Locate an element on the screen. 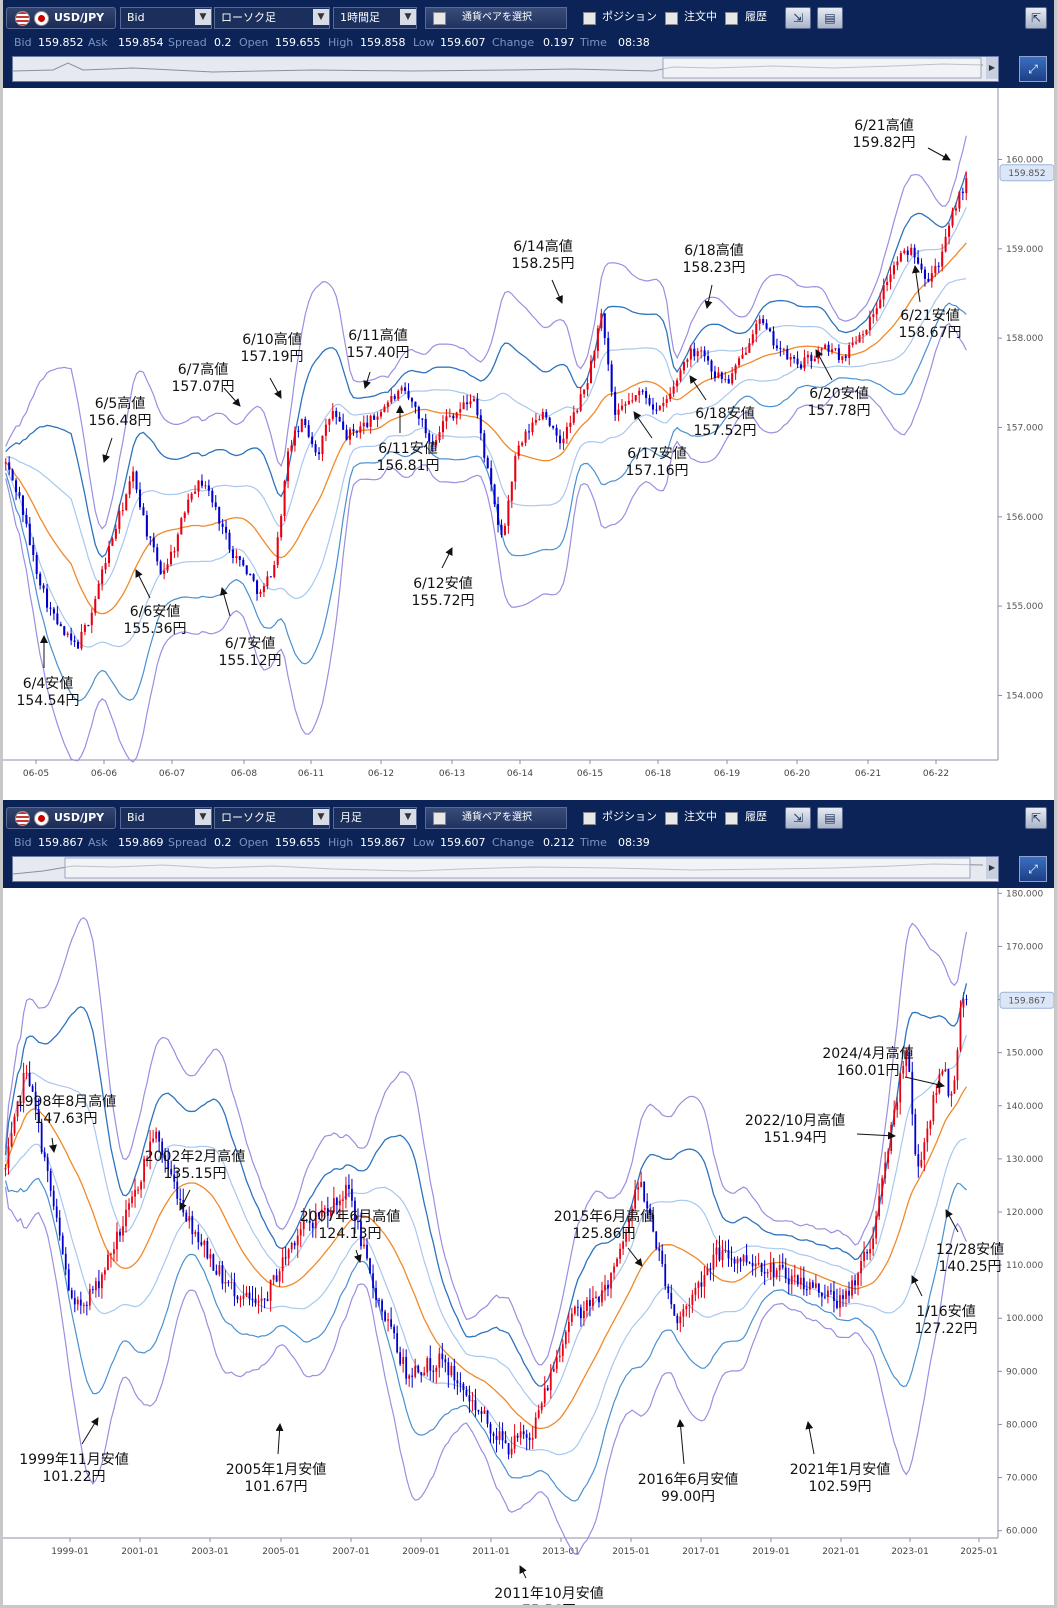 This screenshot has height=1608, width=1057. spread-label: Spread is located at coordinates (187, 42).